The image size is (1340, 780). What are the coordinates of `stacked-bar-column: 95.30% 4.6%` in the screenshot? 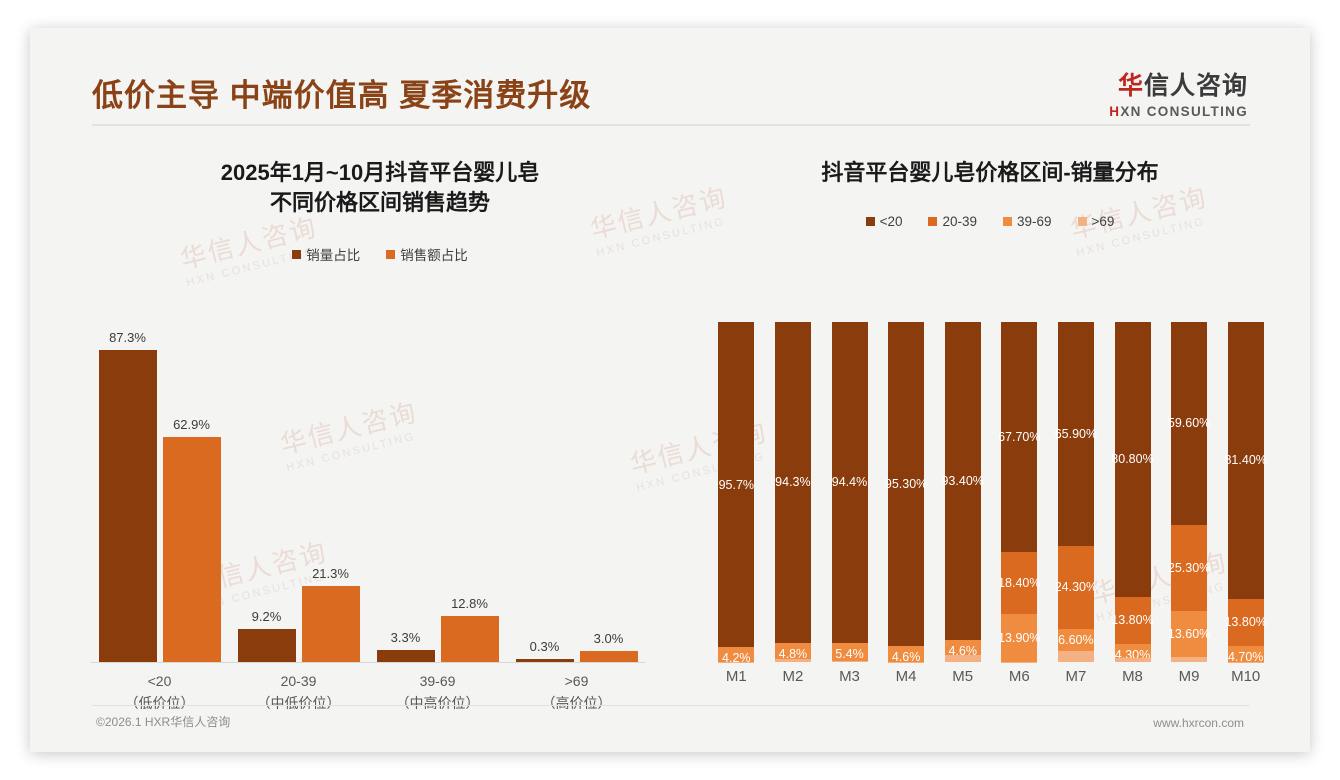 It's located at (906, 493).